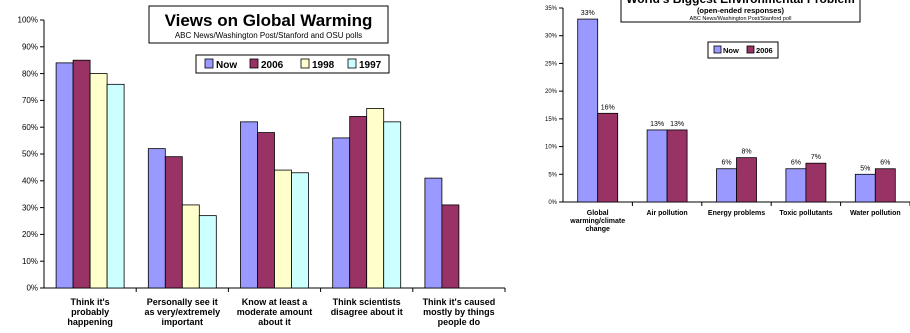 The height and width of the screenshot is (333, 910). What do you see at coordinates (90, 302) in the screenshot?
I see `category-label: Think it's` at bounding box center [90, 302].